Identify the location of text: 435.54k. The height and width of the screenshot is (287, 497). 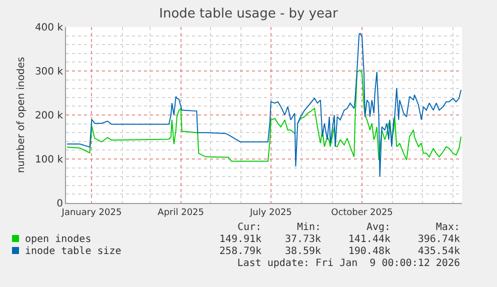
(438, 252).